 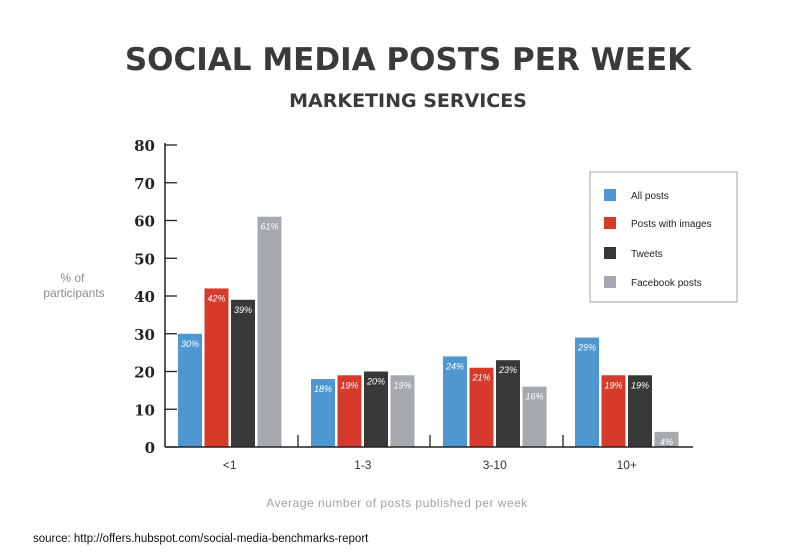 I want to click on y-axis-label-line-1: % of, so click(x=72, y=278).